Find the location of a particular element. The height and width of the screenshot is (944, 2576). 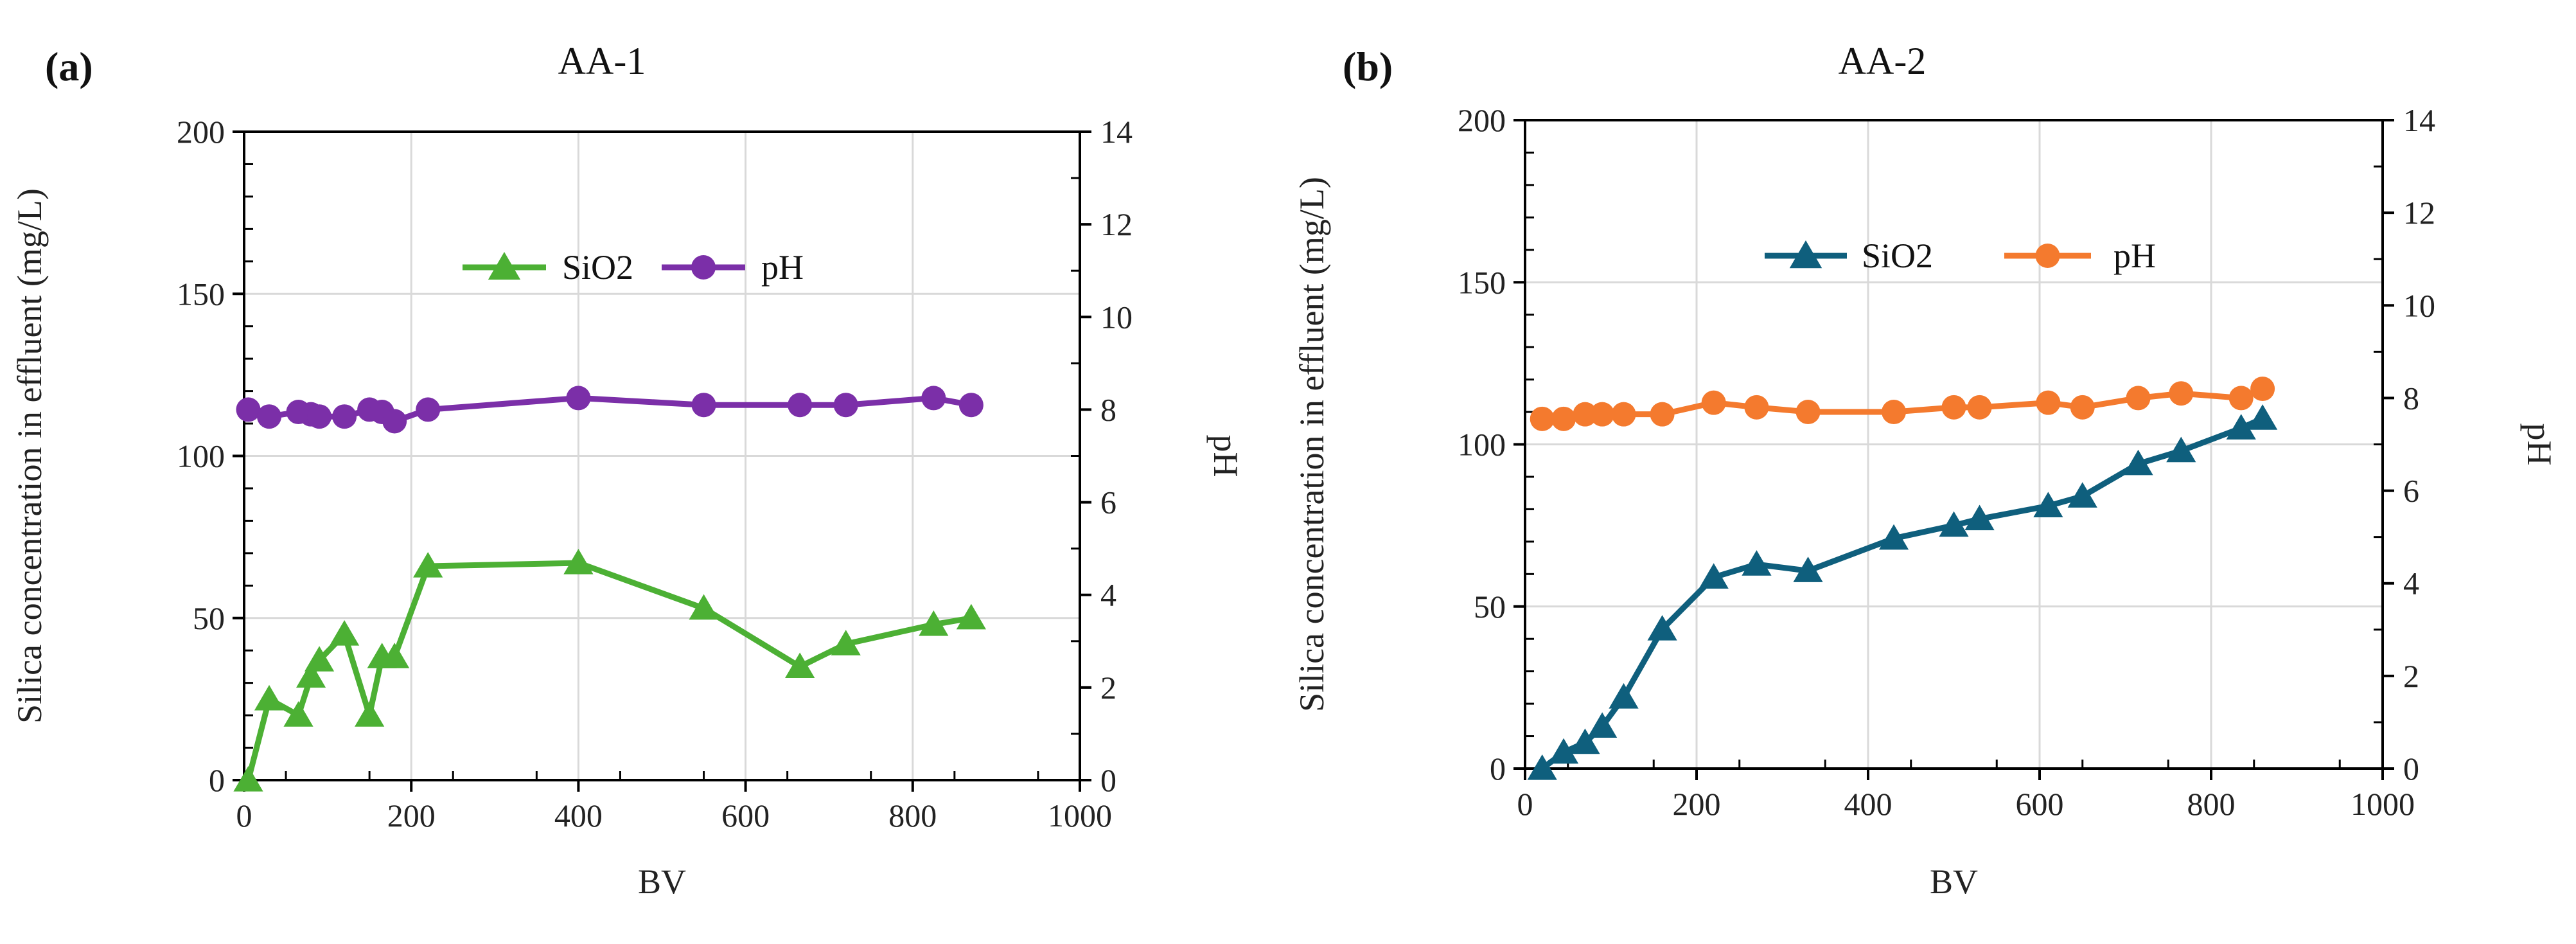

panel-label: (a) is located at coordinates (69, 66).